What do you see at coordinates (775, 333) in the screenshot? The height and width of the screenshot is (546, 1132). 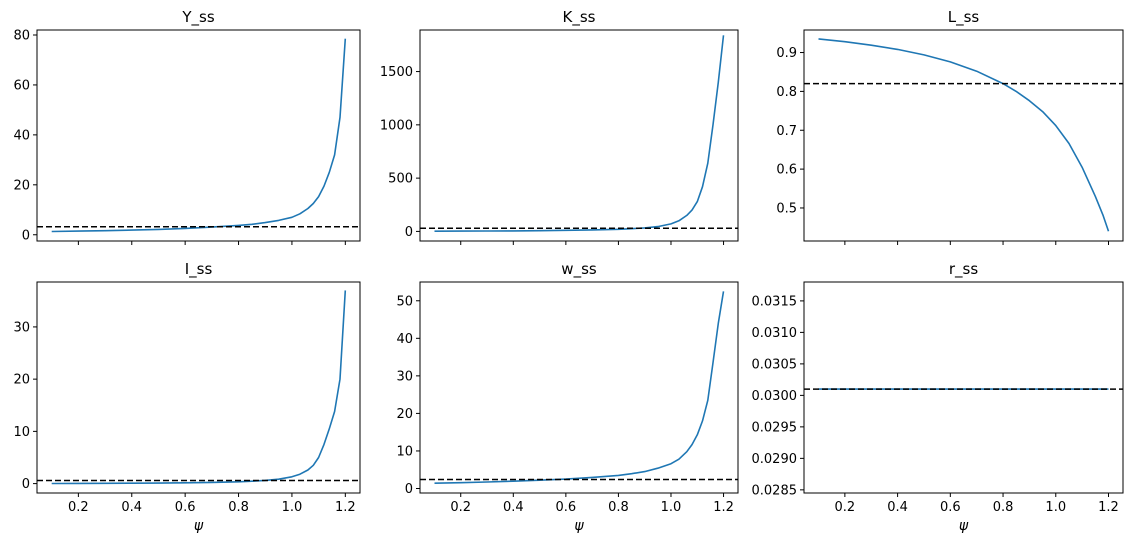 I see `y-tick-label: 0.0310` at bounding box center [775, 333].